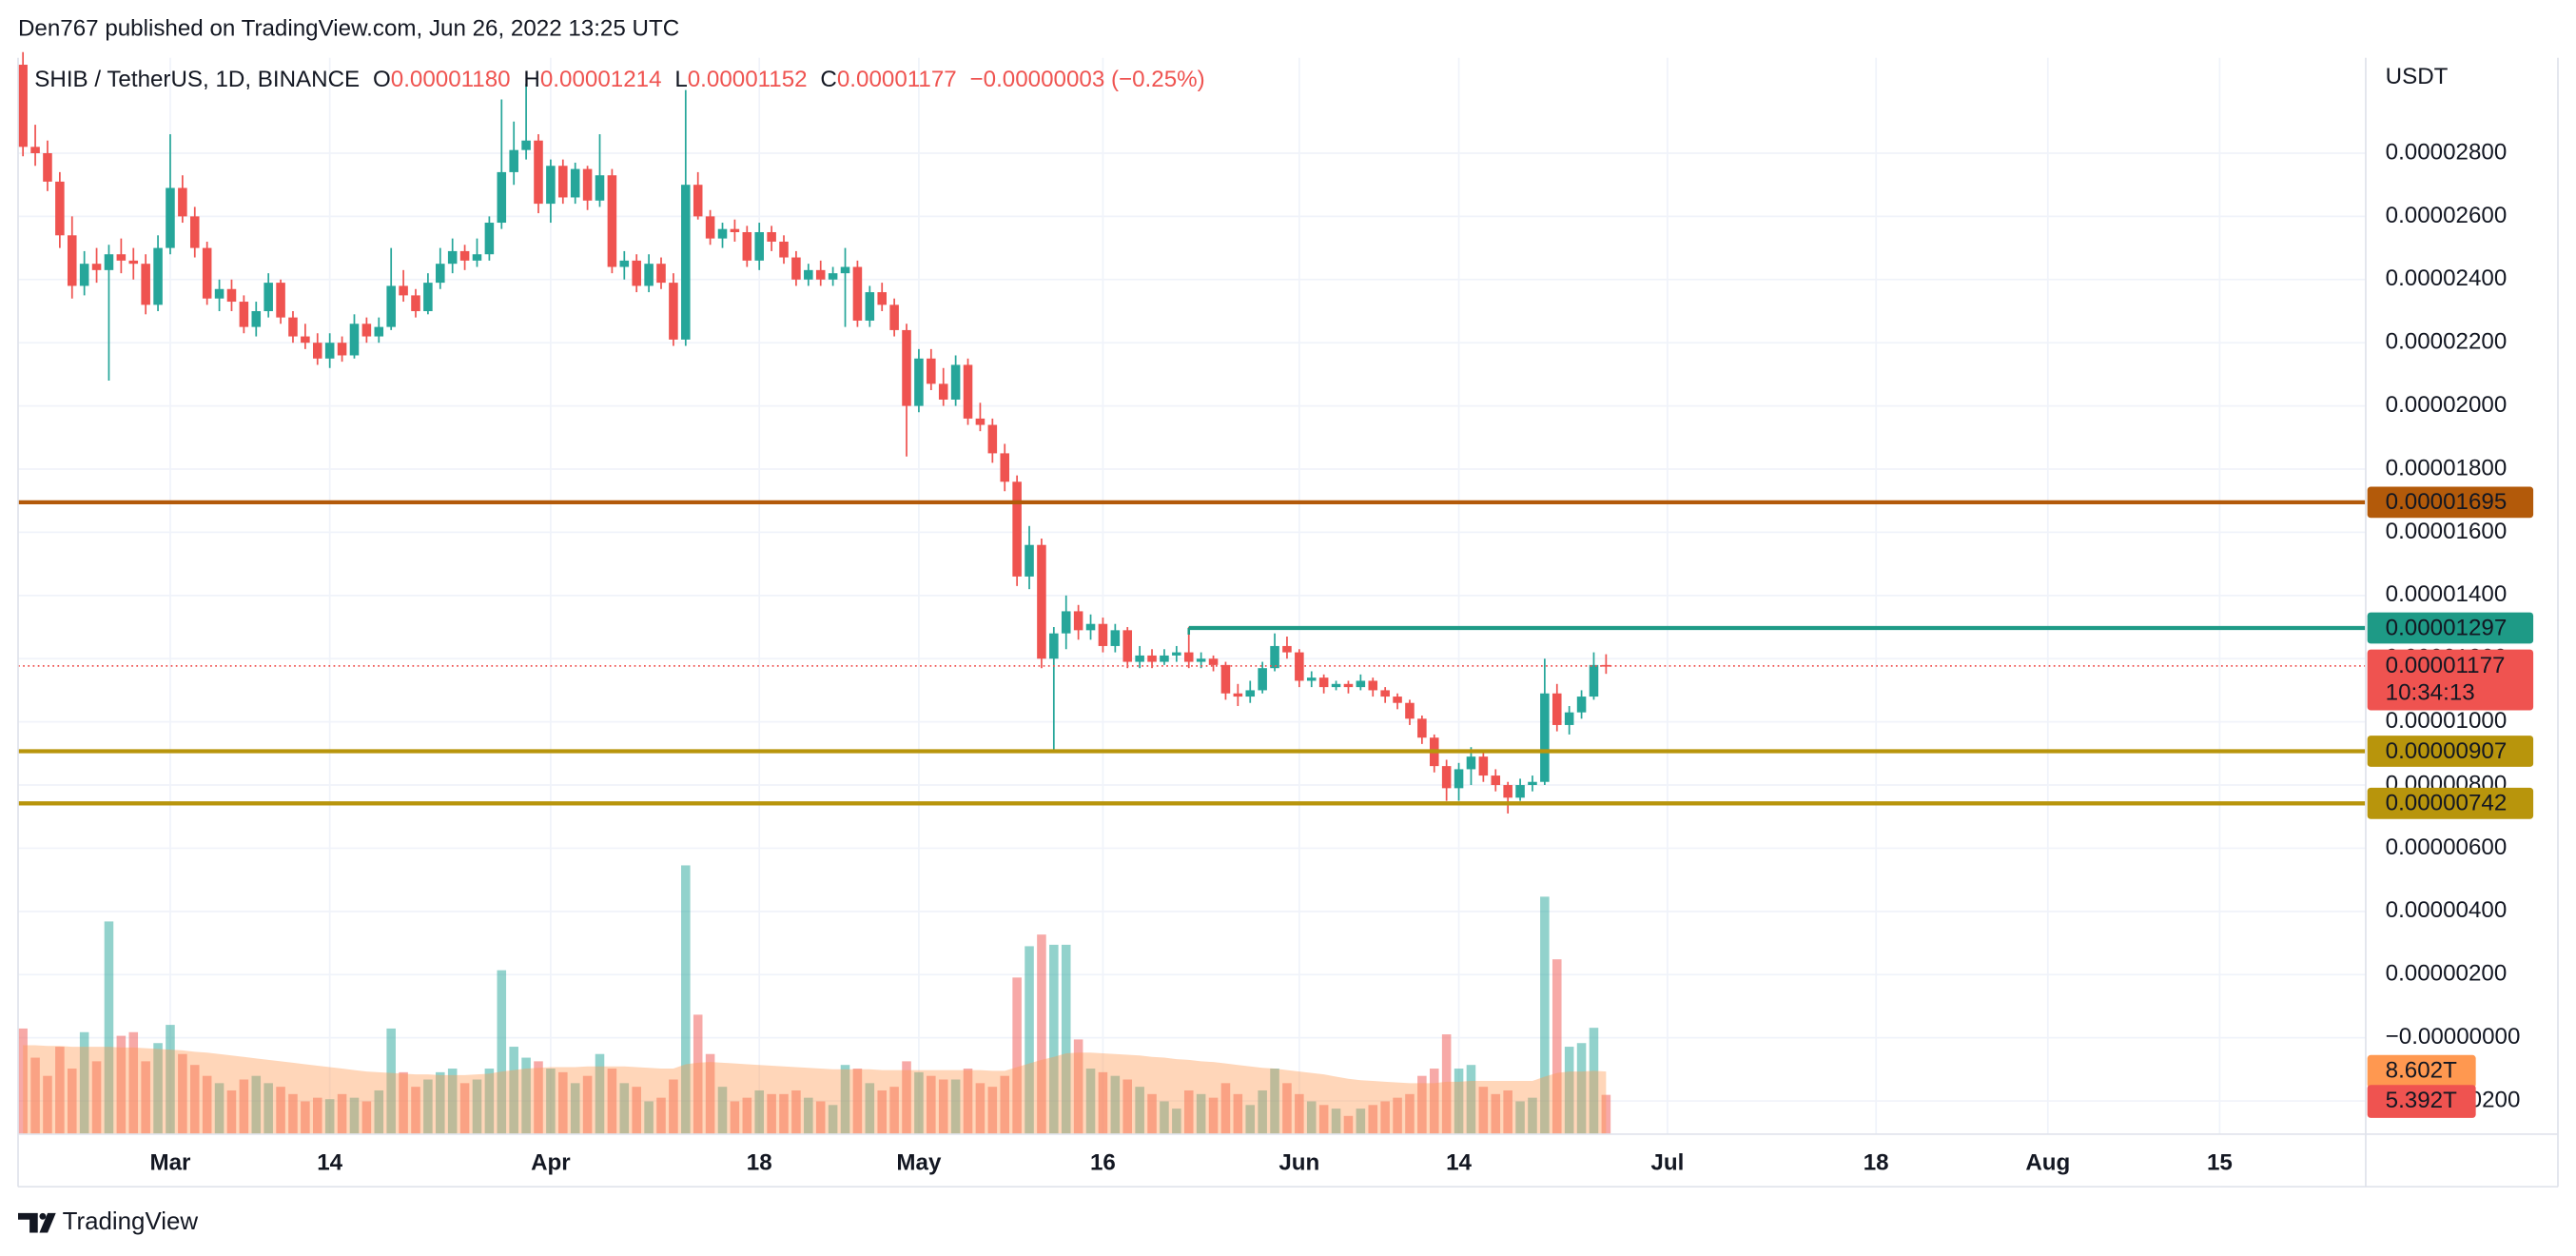  Describe the element at coordinates (451, 79) in the screenshot. I see `ohlc-value: 0.00001180` at that location.